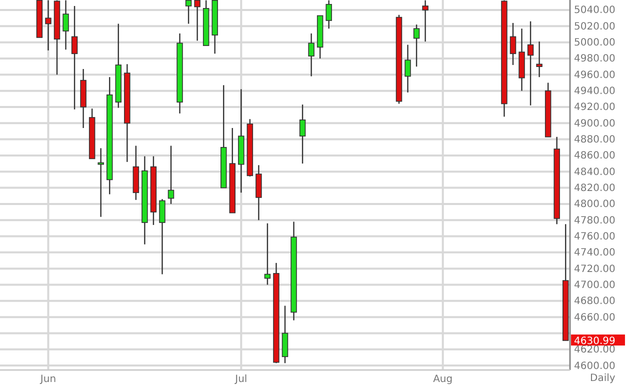 This screenshot has height=385, width=626. I want to click on y-tick-label: 4840.00, so click(595, 172).